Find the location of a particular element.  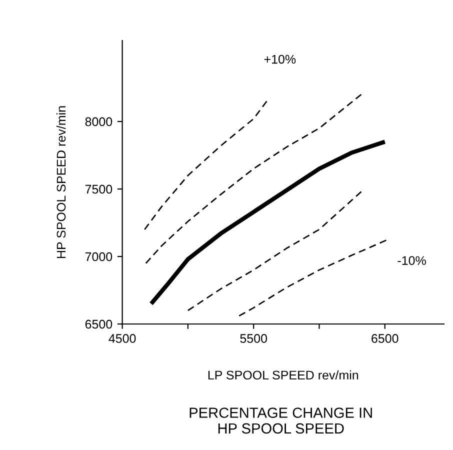

y-tick-label: 7500 is located at coordinates (98, 189).